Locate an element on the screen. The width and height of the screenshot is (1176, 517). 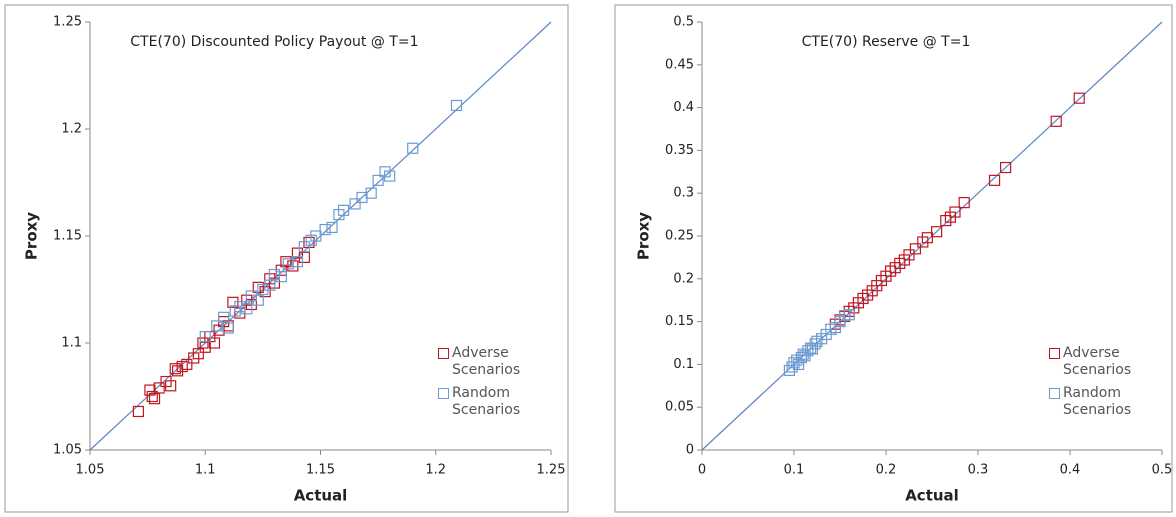
y-tick-label: 1.2 is located at coordinates (71, 129).